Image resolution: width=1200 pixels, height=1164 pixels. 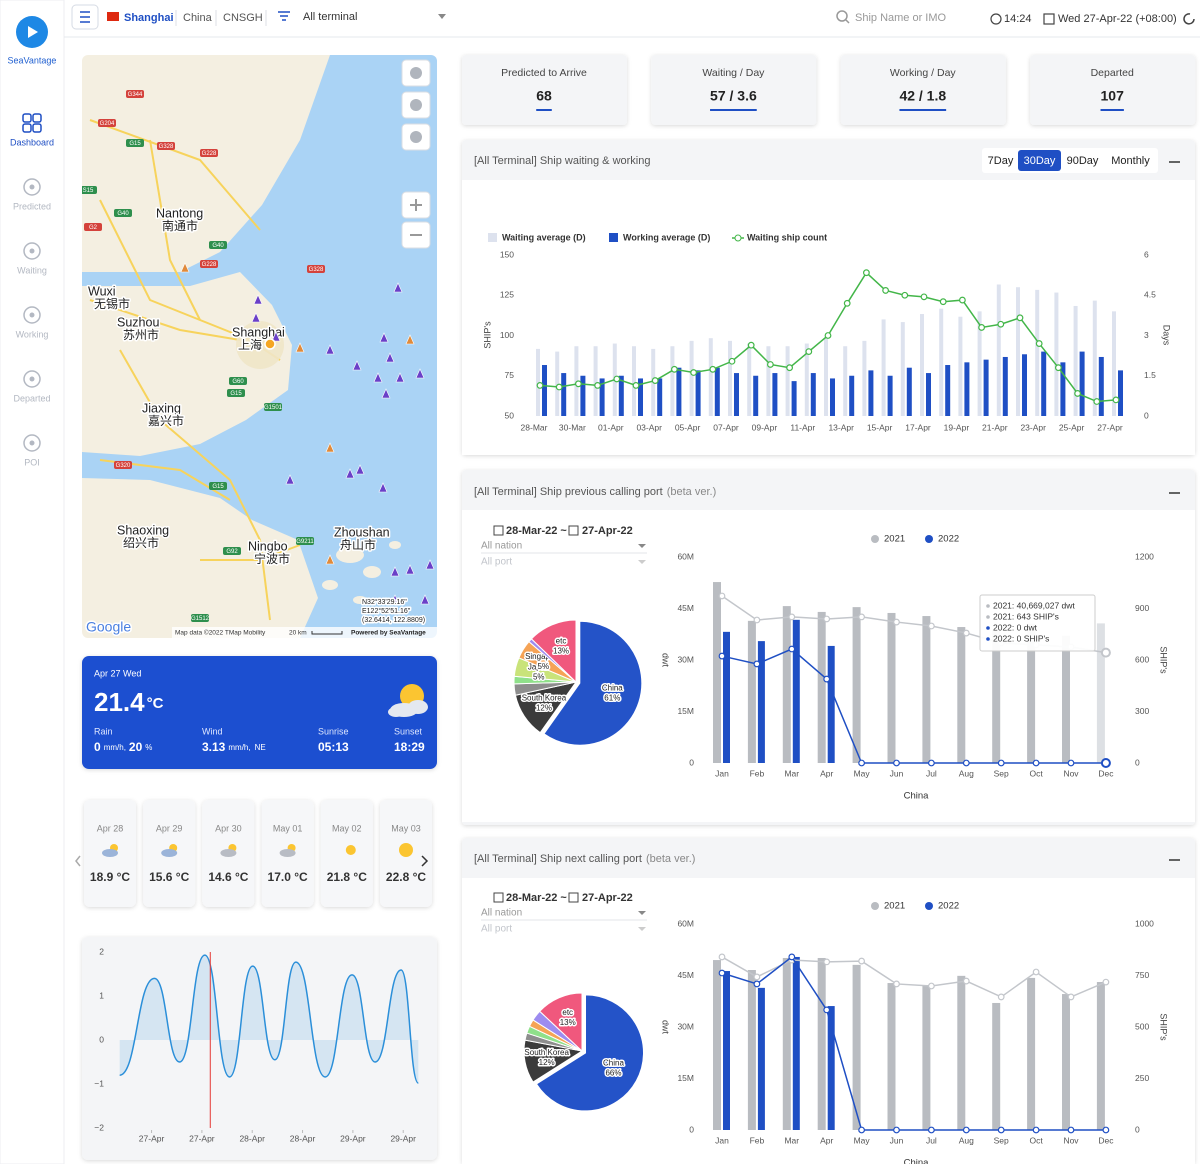 I want to click on nav-label: Dashboard, so click(x=32, y=142).